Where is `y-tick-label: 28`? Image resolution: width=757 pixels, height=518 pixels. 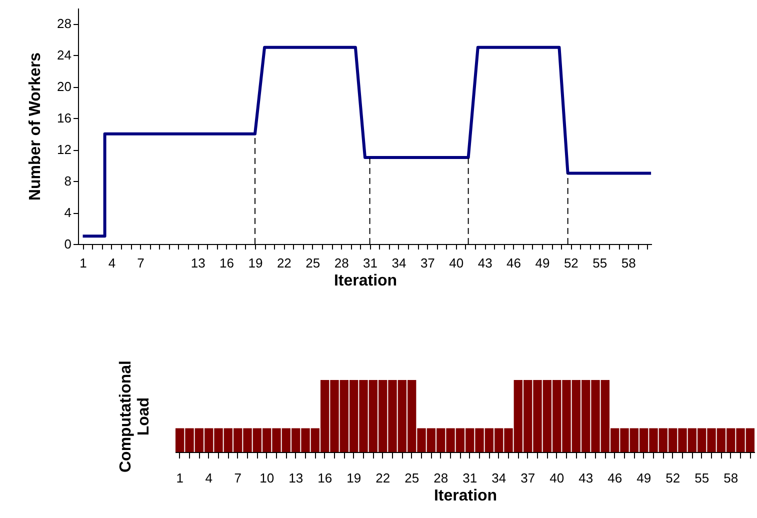
y-tick-label: 28 is located at coordinates (64, 24).